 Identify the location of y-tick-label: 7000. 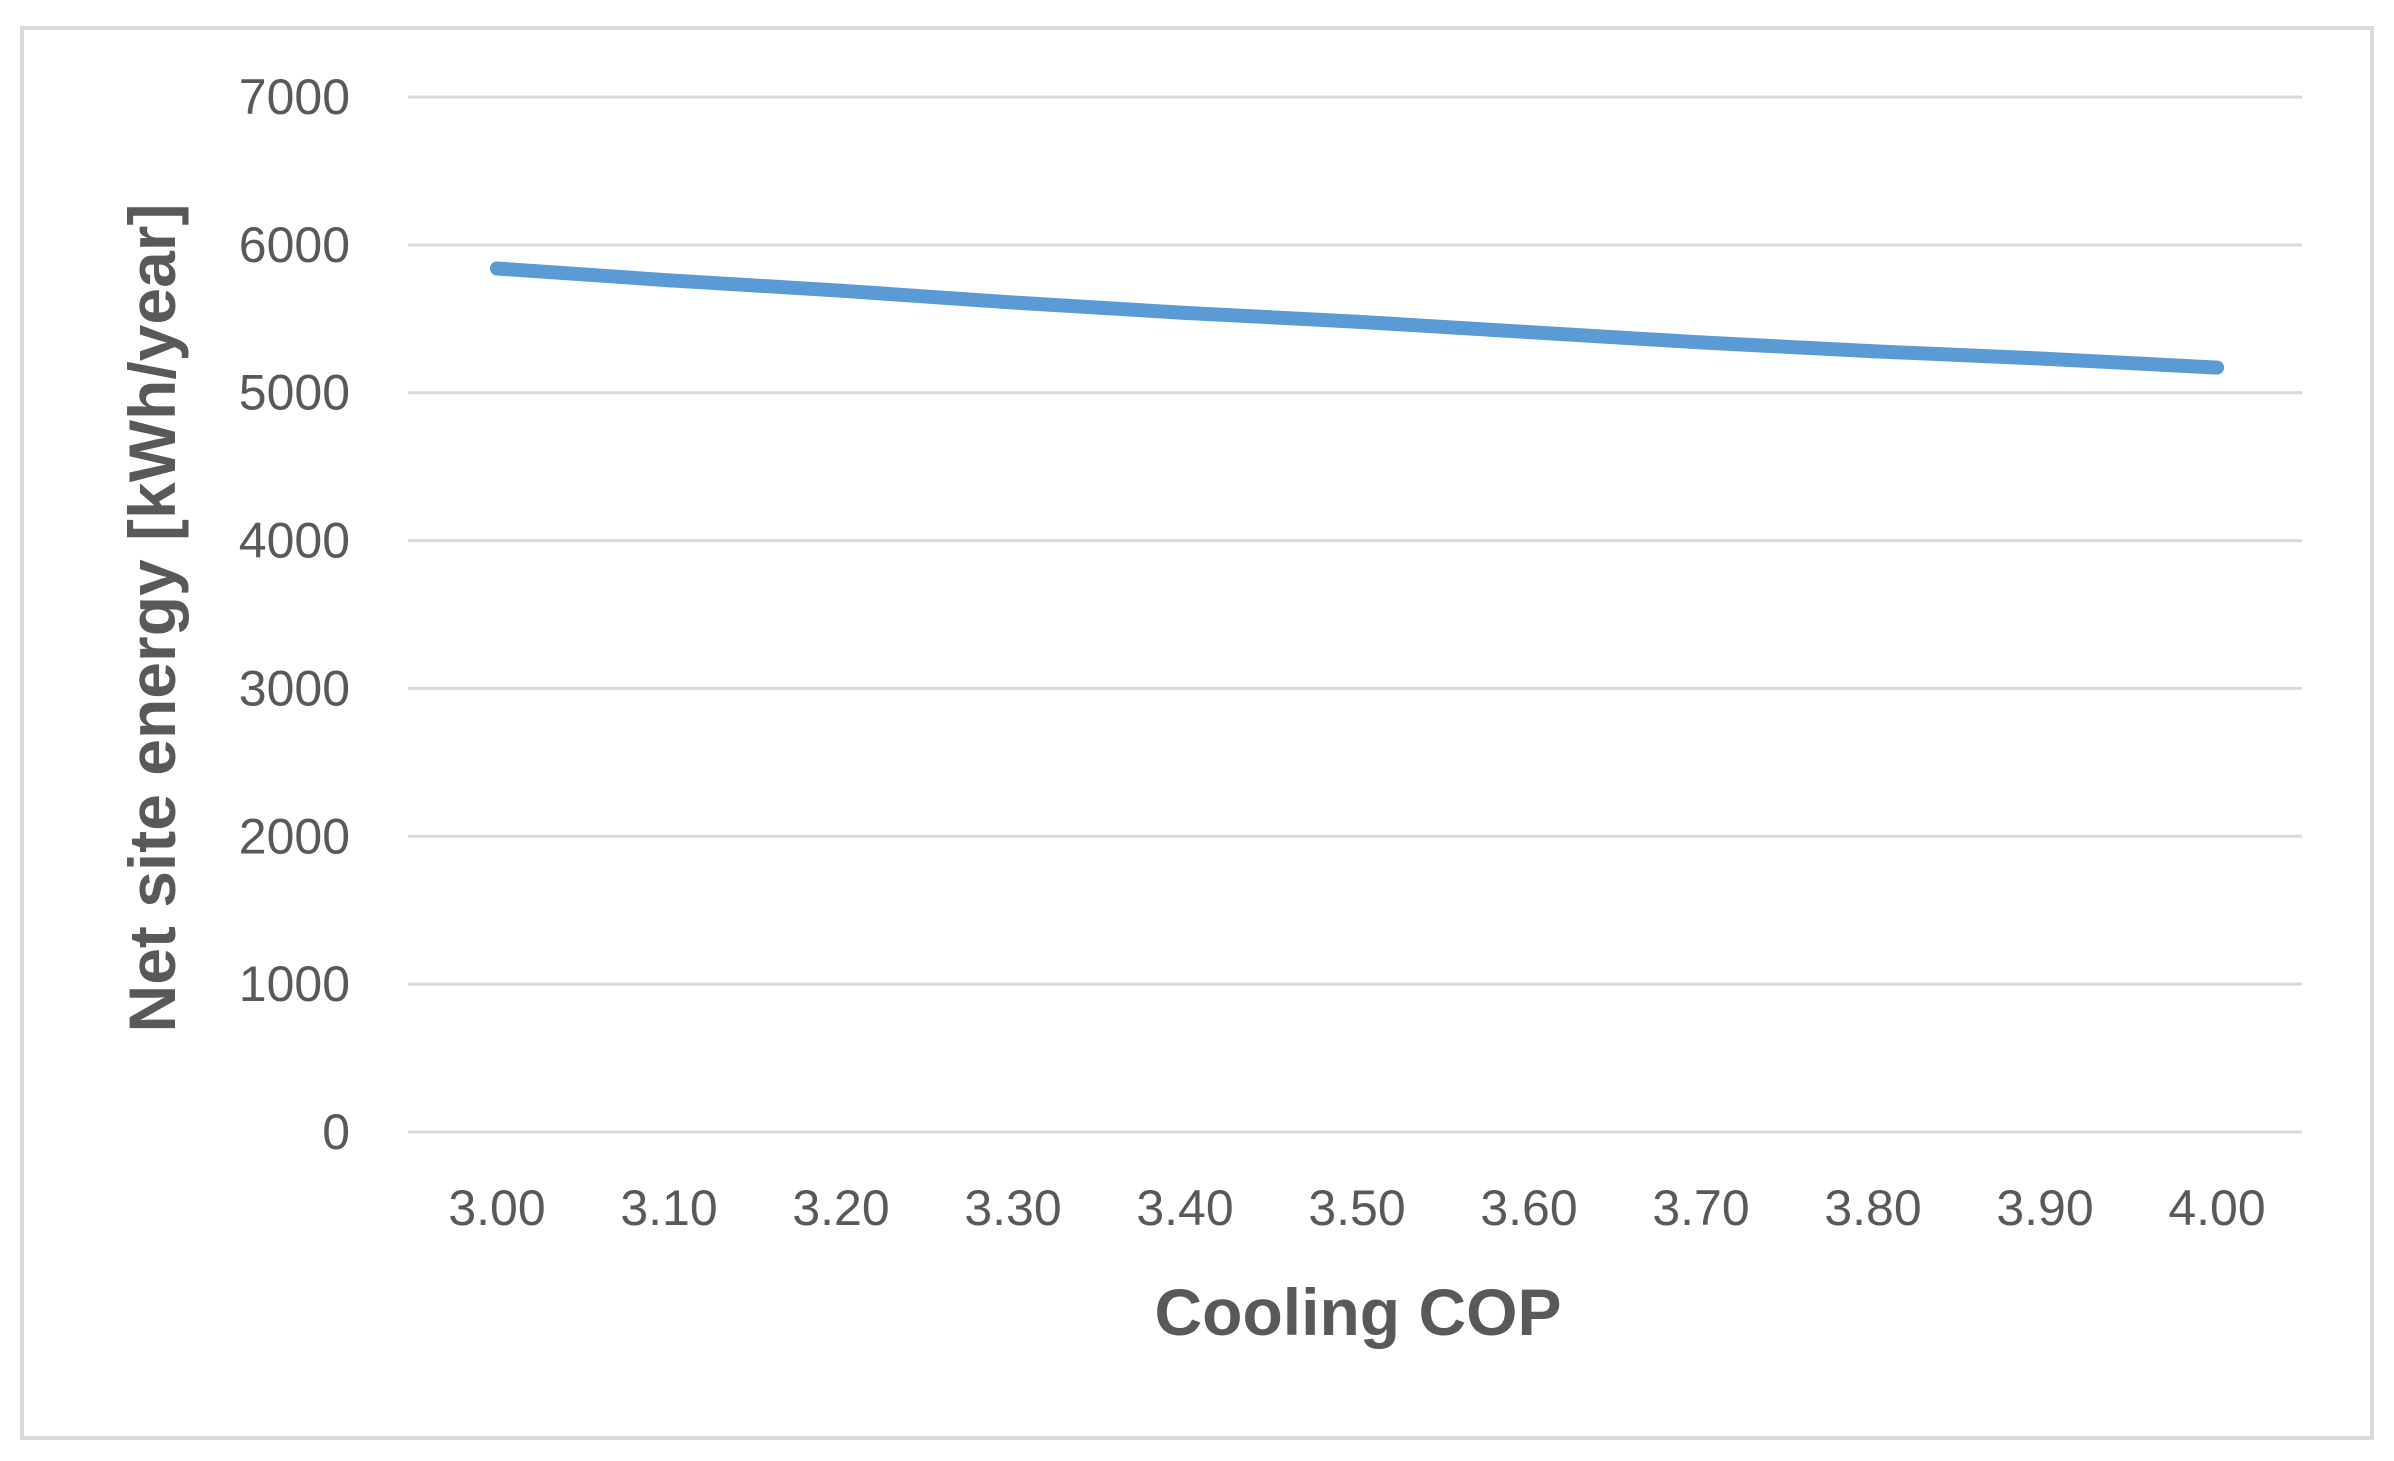
(294, 97).